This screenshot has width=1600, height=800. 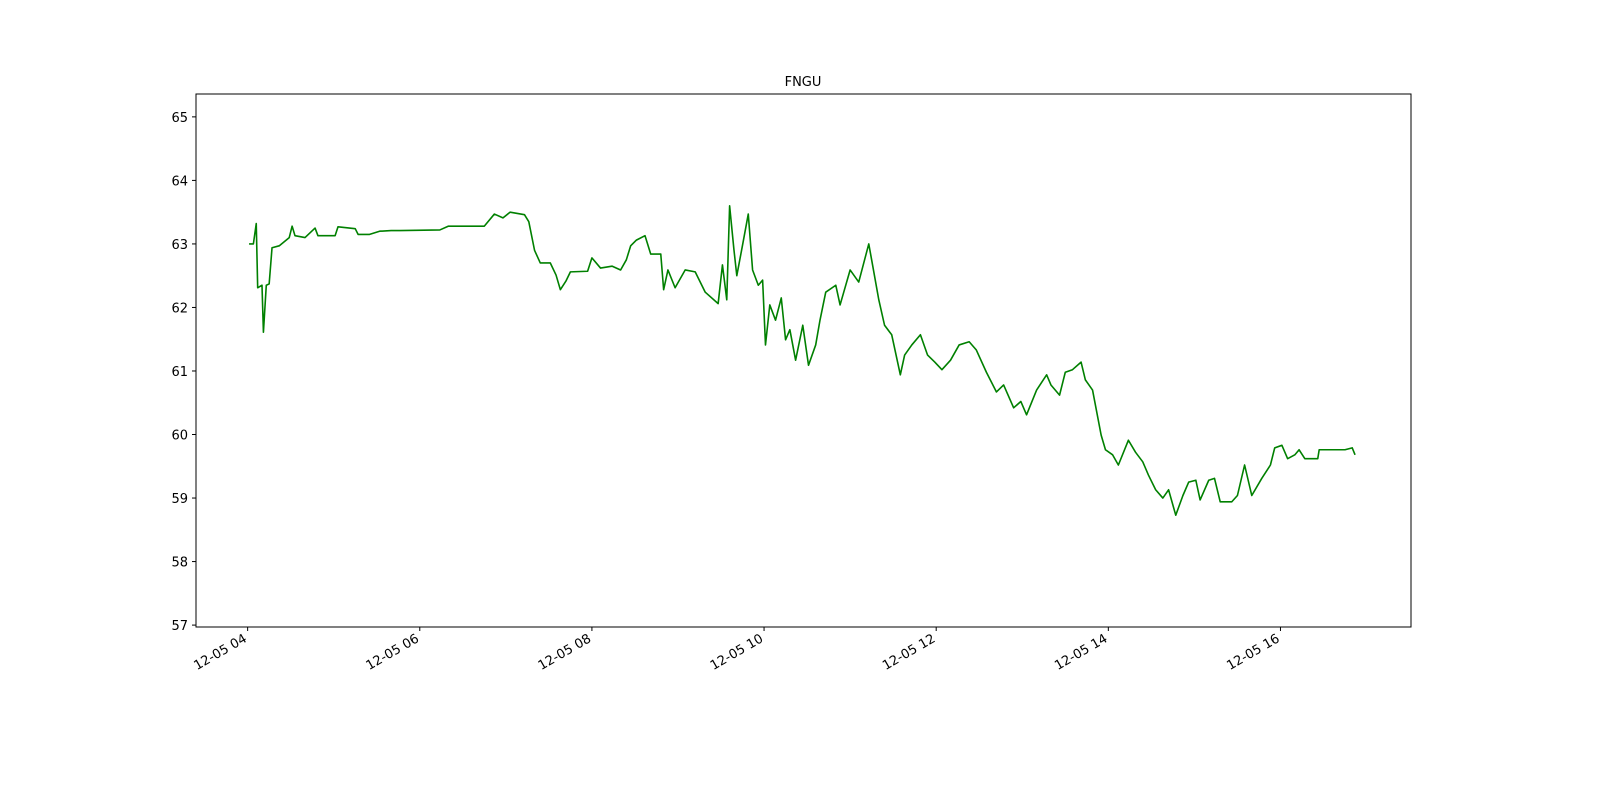 I want to click on y-tick-label: 61, so click(x=179, y=372).